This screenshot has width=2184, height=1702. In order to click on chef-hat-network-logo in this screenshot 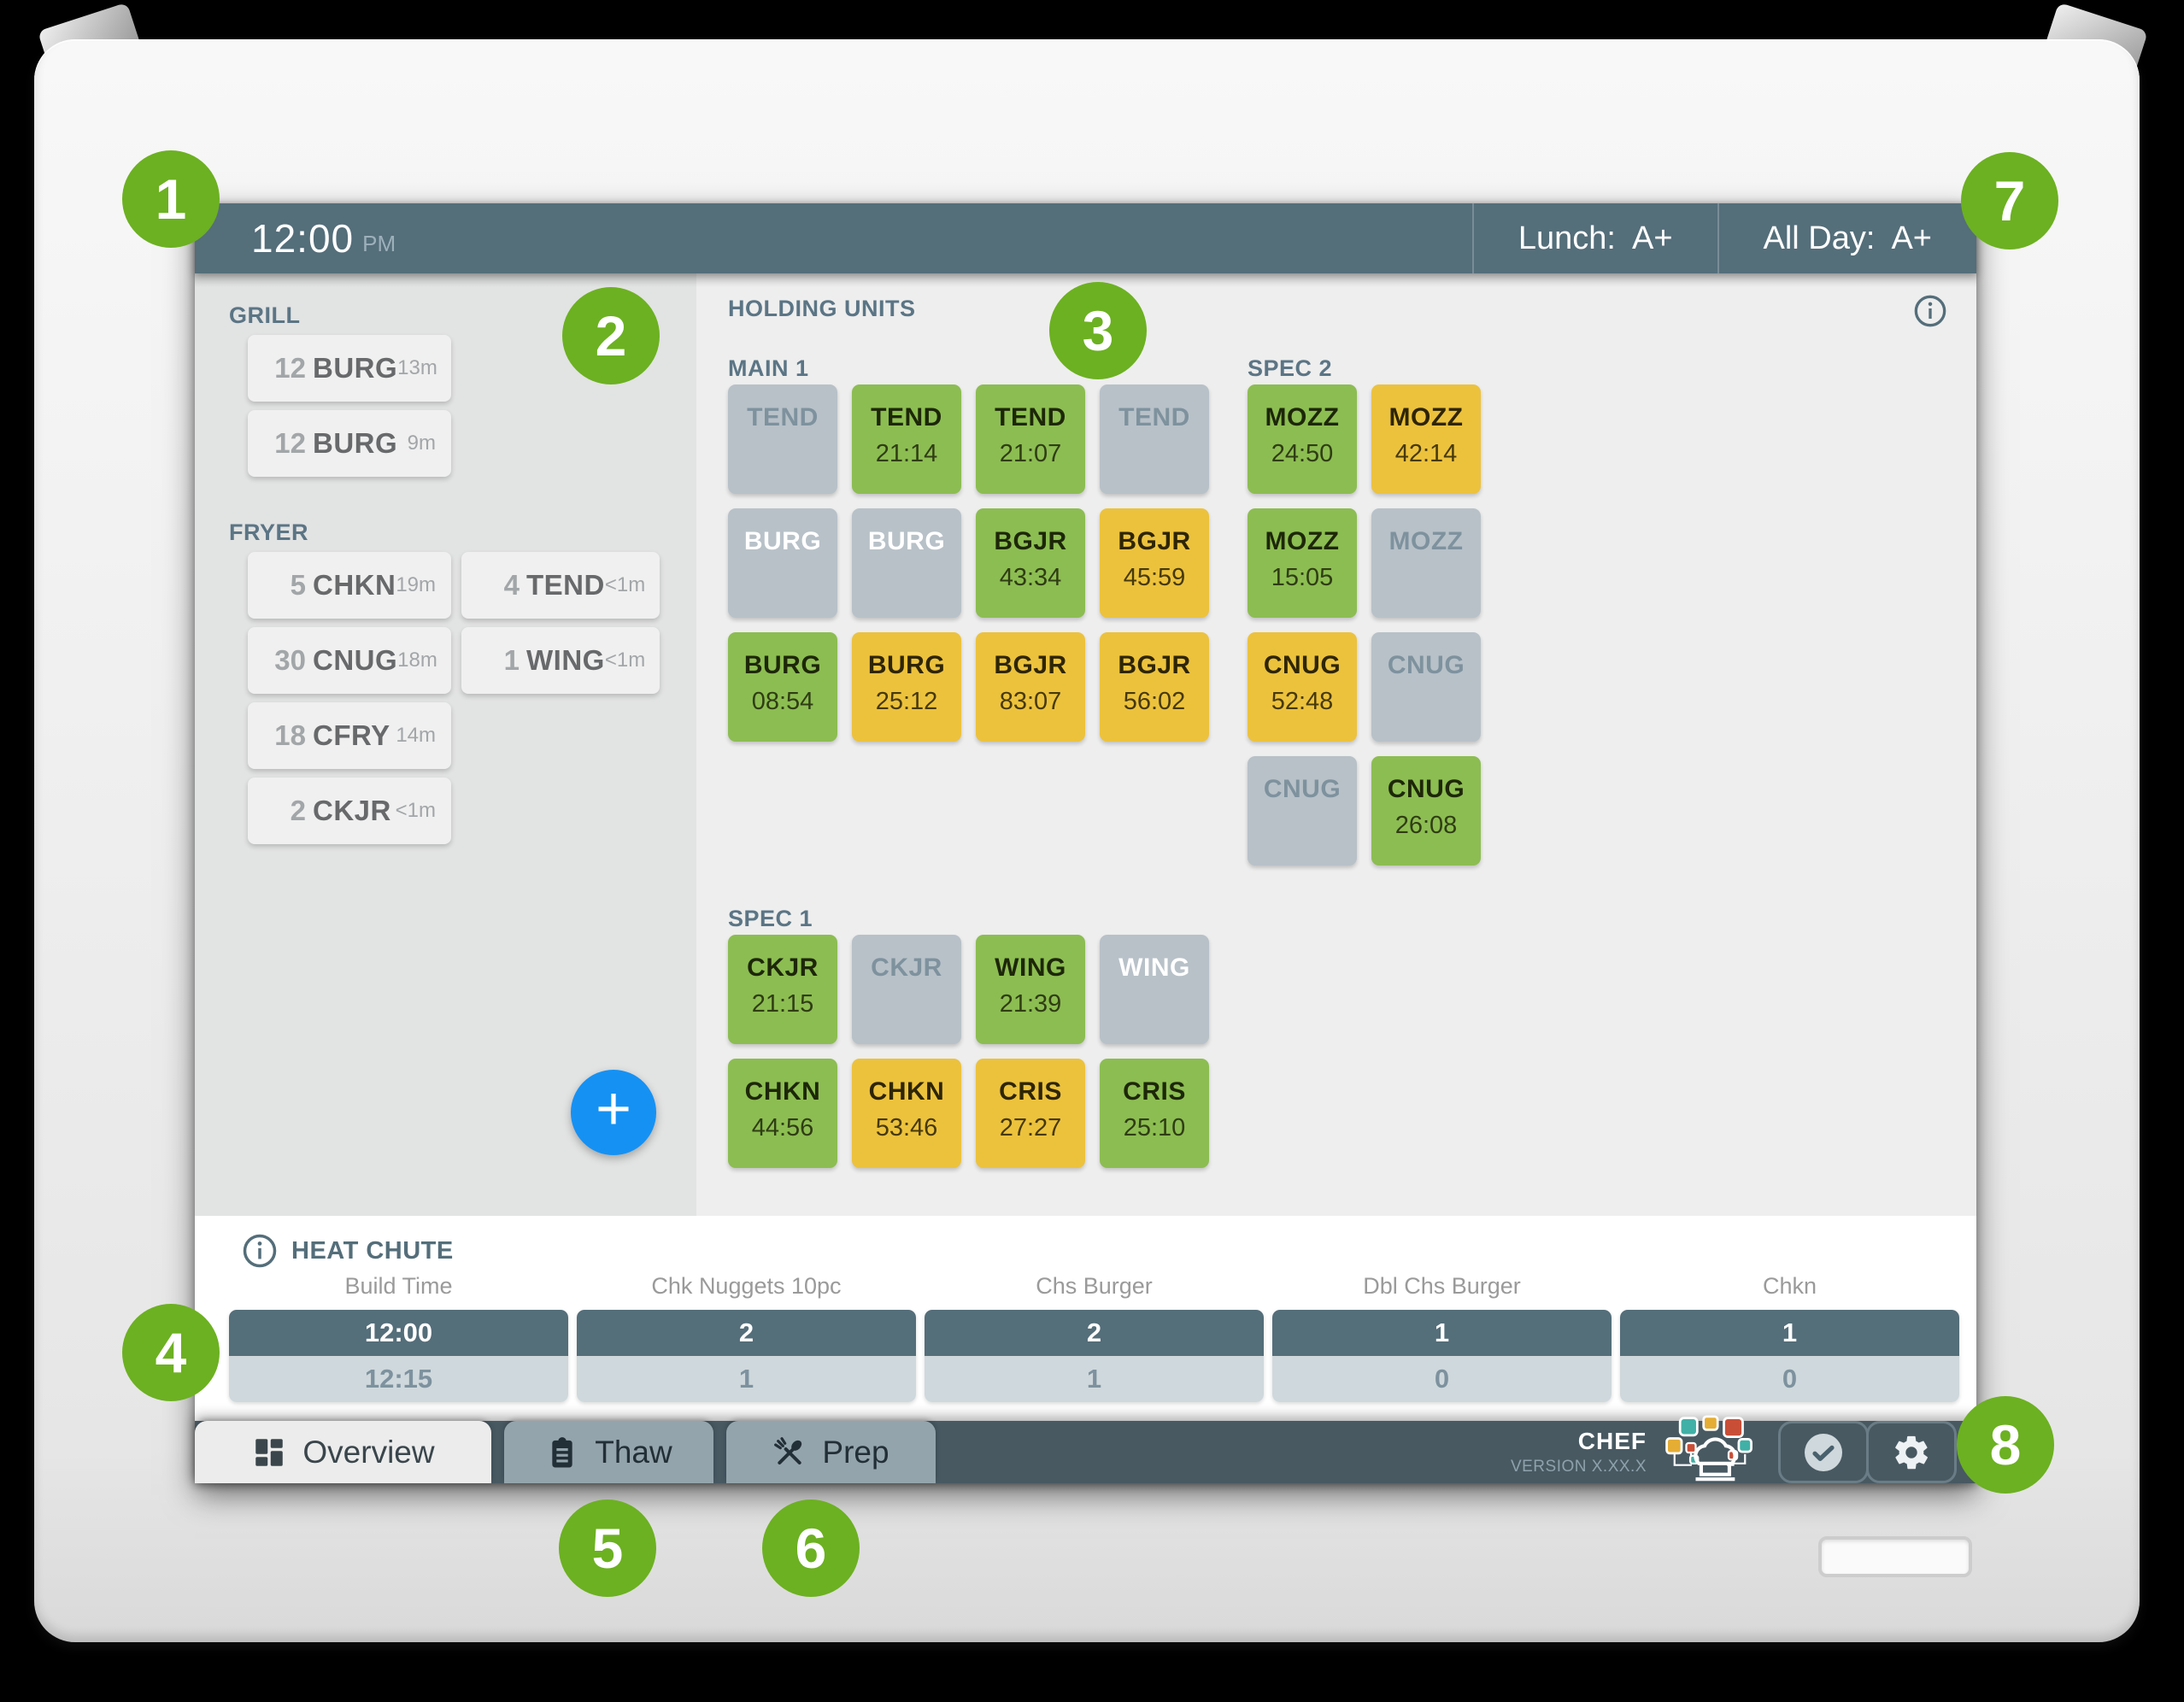, I will do `click(1710, 1452)`.